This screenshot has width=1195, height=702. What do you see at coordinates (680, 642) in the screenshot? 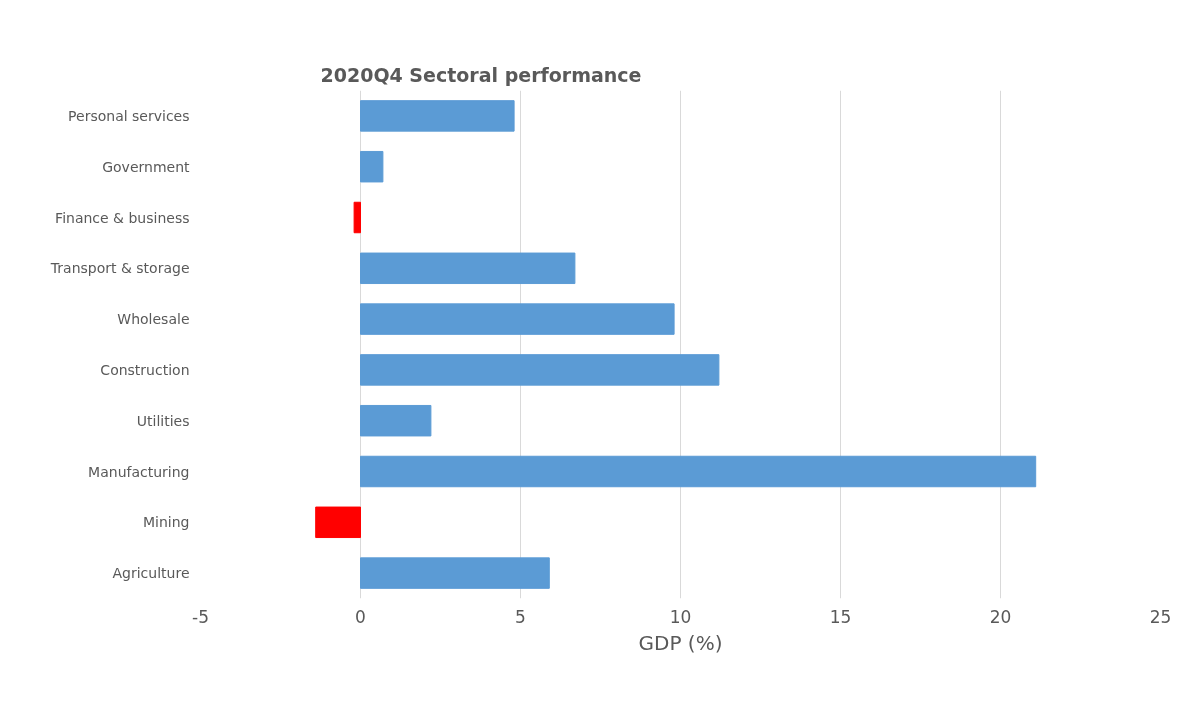
I see `x-axis-title: GDP (%)` at bounding box center [680, 642].